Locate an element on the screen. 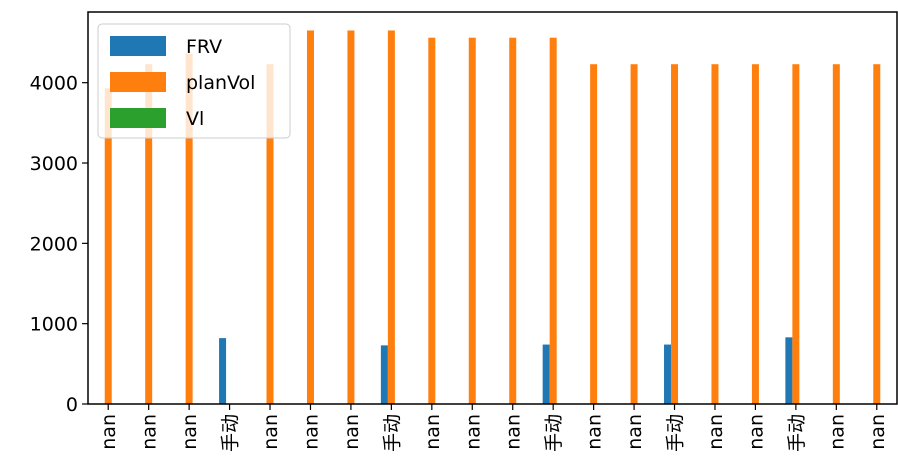 The height and width of the screenshot is (474, 898). legend: FRV planVol Vl is located at coordinates (194, 81).